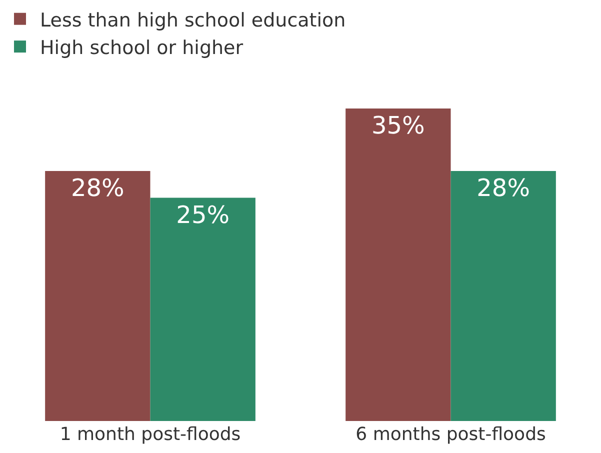 Image resolution: width=601 pixels, height=453 pixels. I want to click on legend-label: Less than high school education, so click(193, 20).